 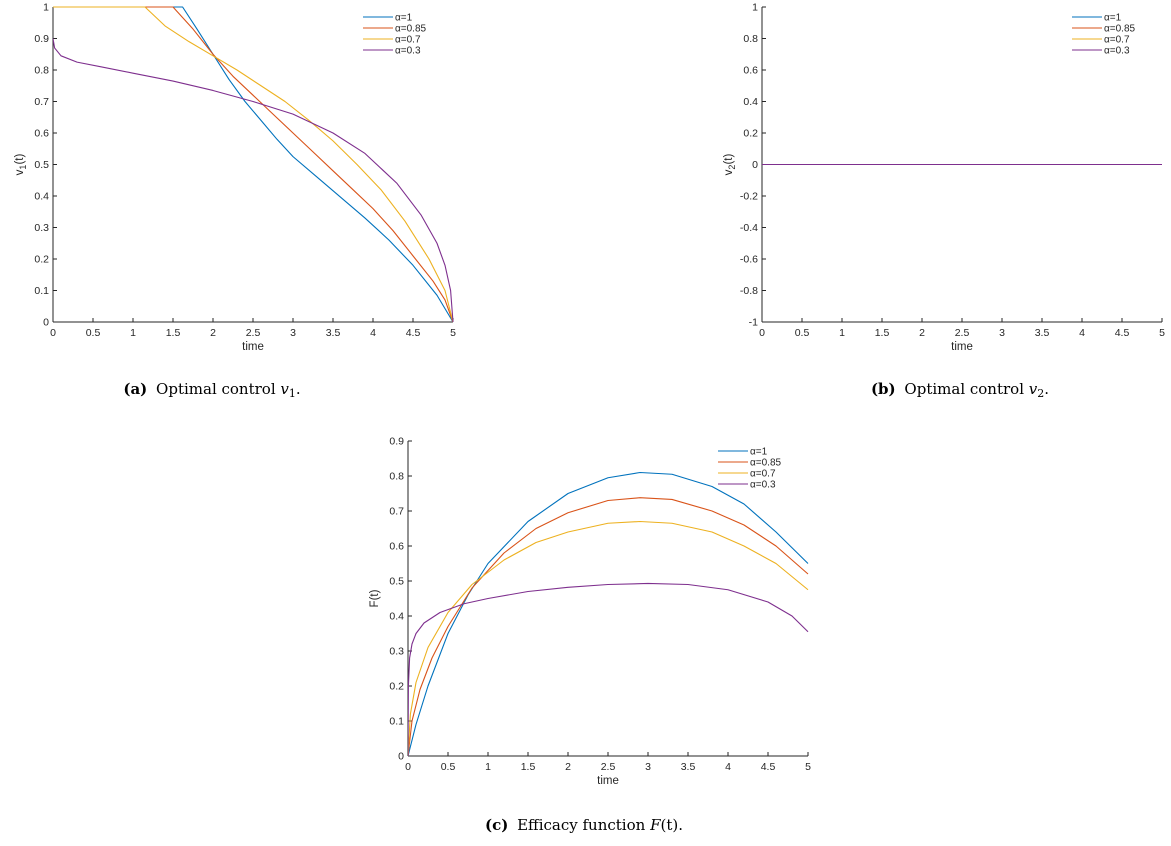 What do you see at coordinates (496, 825) in the screenshot?
I see `caption-c-tag: (c)` at bounding box center [496, 825].